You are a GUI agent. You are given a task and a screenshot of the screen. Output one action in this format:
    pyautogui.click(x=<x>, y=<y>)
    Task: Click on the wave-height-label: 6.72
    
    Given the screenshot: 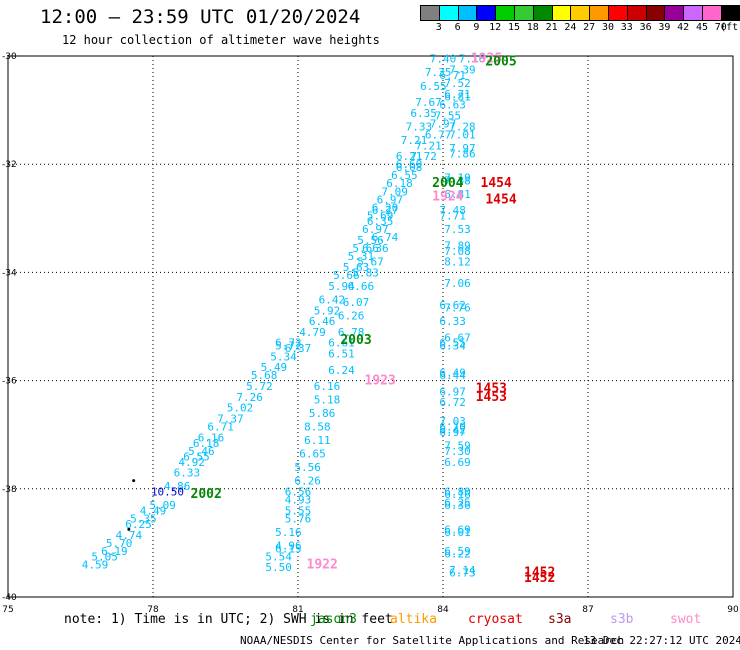 What is the action you would take?
    pyautogui.click(x=452, y=402)
    